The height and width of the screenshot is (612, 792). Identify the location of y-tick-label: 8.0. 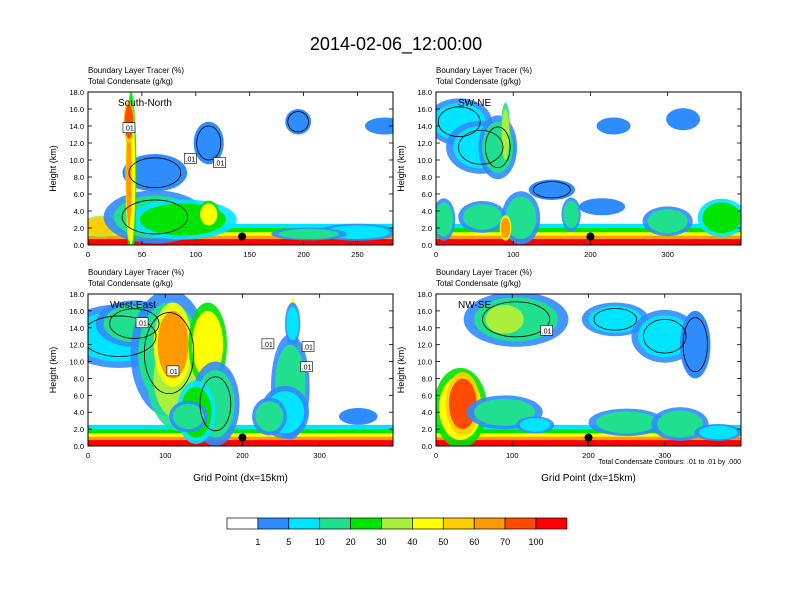
(79, 177).